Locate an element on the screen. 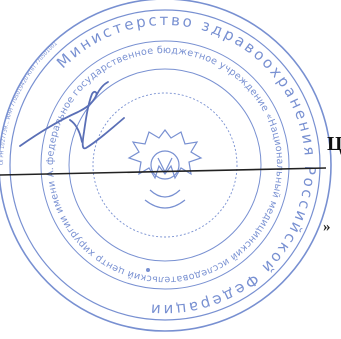  double-headed-eagle-emblem is located at coordinates (165, 169).